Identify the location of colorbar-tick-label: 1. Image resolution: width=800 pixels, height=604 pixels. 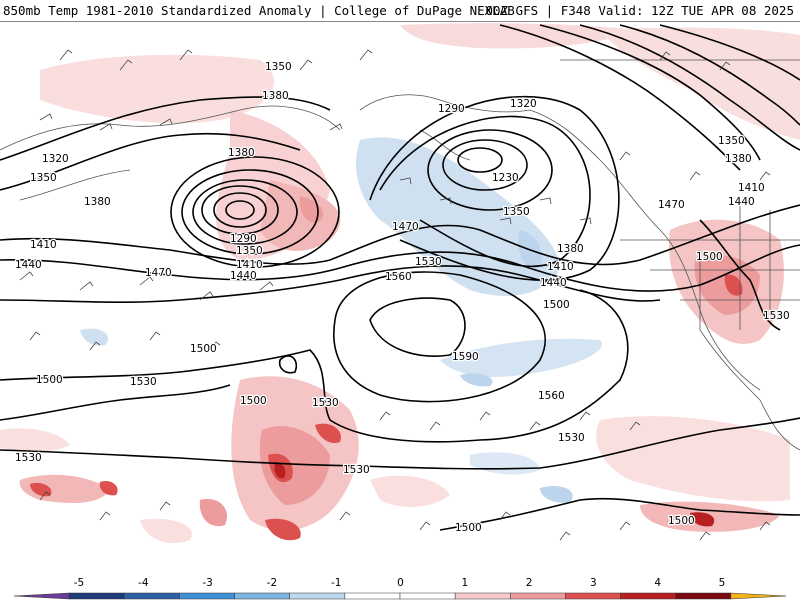
(464, 583).